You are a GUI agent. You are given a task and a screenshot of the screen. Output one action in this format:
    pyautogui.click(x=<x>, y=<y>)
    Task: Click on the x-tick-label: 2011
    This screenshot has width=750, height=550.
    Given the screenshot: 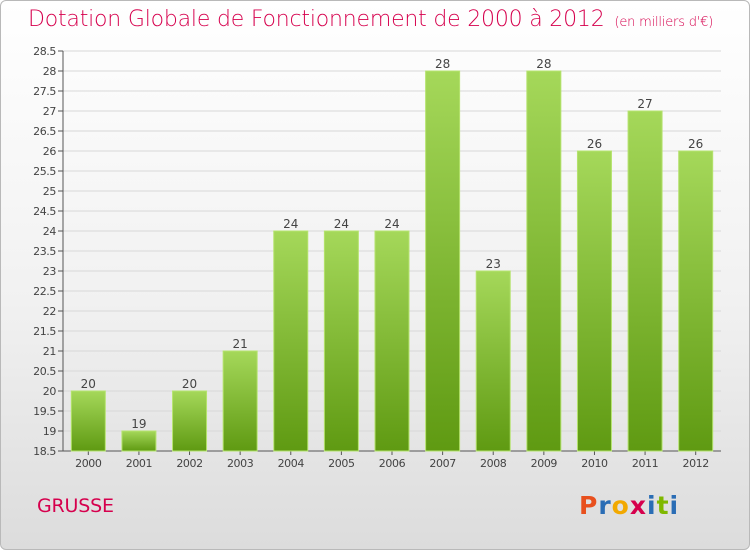 What is the action you would take?
    pyautogui.click(x=645, y=463)
    